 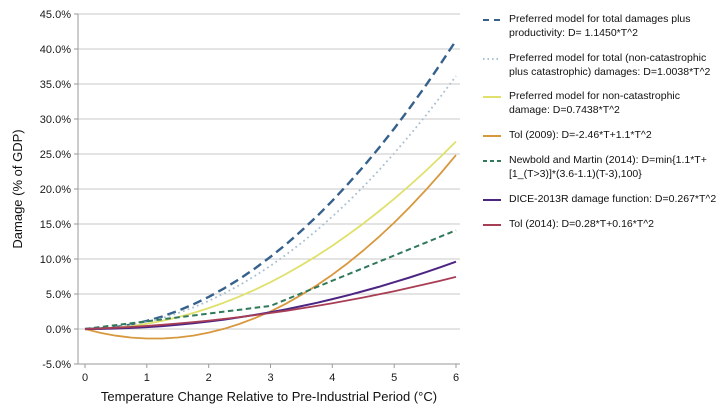 I want to click on legend-marker-preferred-non-catastrophic, so click(x=492, y=97).